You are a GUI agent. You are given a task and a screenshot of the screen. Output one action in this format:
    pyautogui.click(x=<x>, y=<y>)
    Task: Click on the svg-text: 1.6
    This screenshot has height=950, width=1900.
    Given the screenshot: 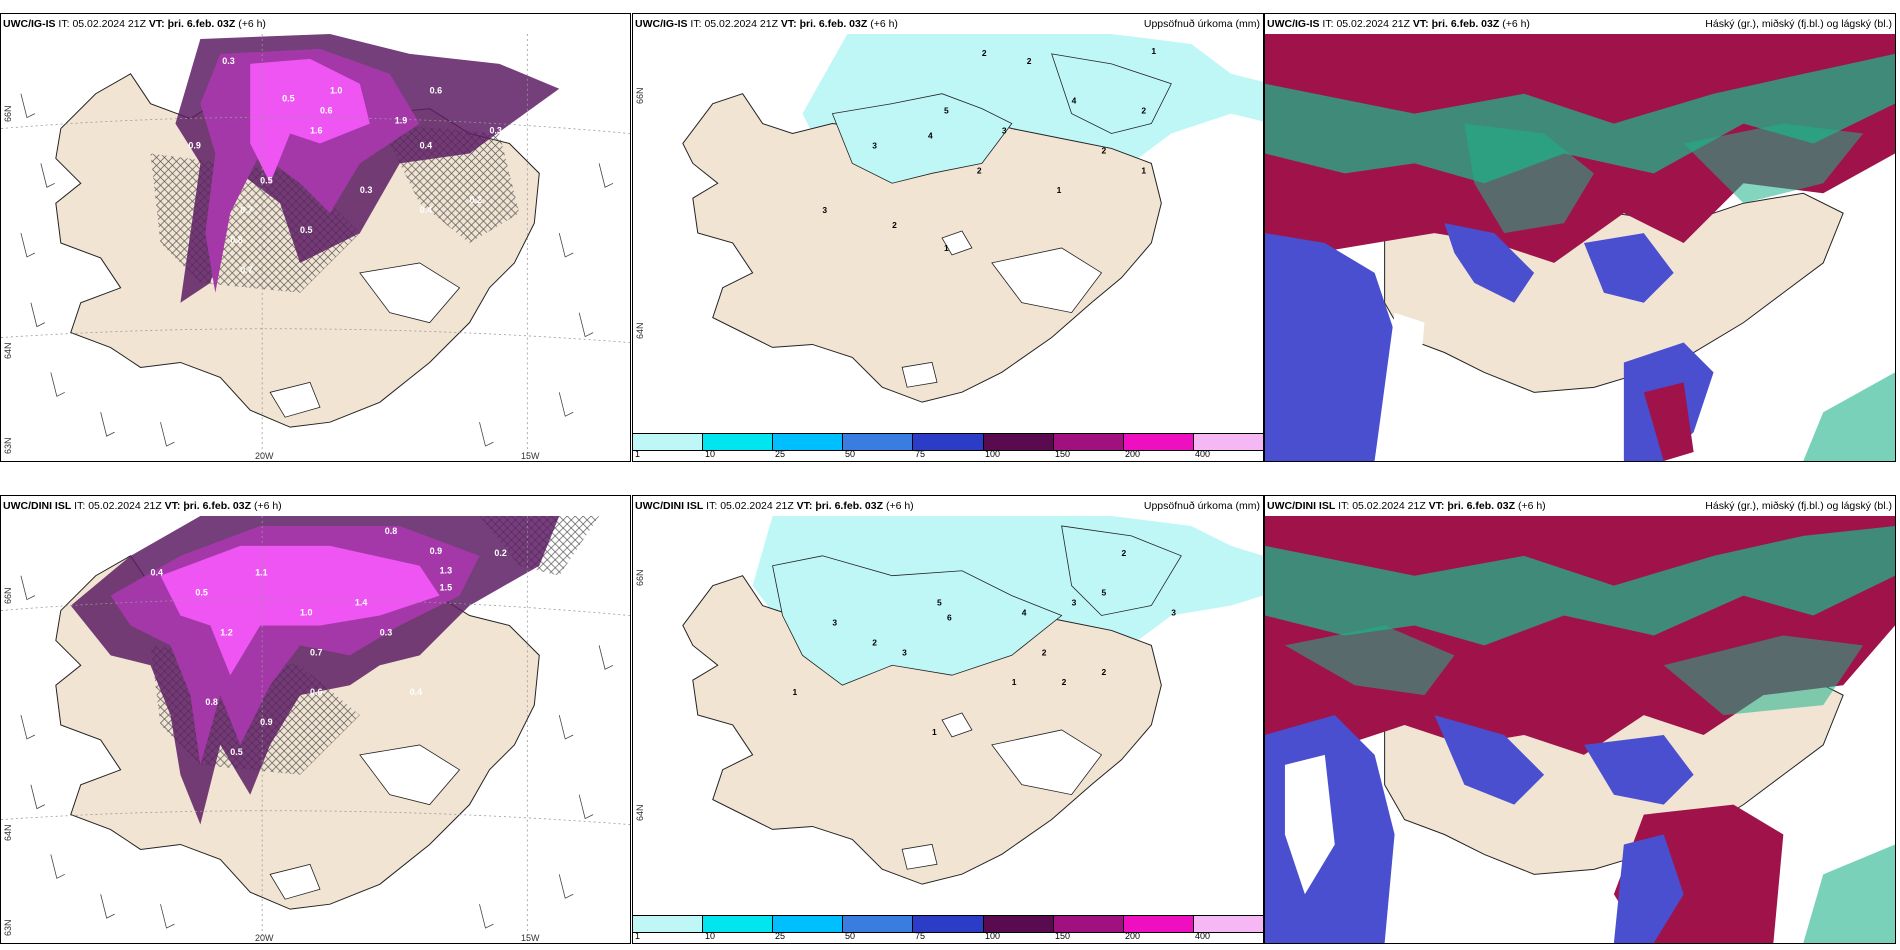 What is the action you would take?
    pyautogui.click(x=316, y=131)
    